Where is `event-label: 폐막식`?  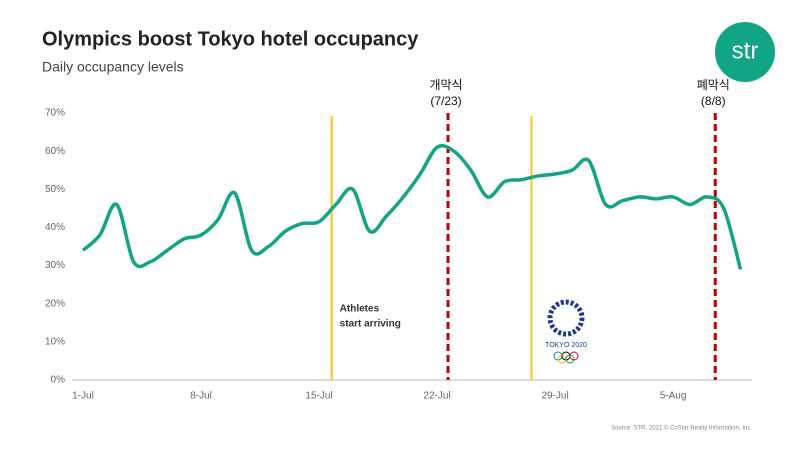 event-label: 폐막식 is located at coordinates (713, 85).